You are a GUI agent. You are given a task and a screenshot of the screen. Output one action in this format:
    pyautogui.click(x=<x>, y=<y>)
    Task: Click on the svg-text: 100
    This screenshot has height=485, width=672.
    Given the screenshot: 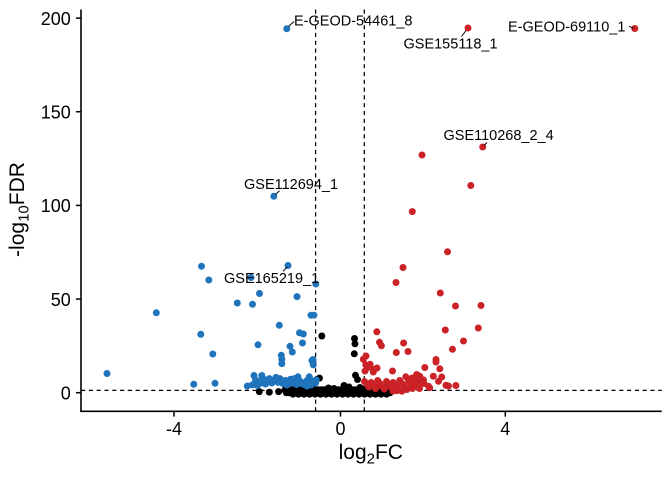 What is the action you would take?
    pyautogui.click(x=56, y=206)
    